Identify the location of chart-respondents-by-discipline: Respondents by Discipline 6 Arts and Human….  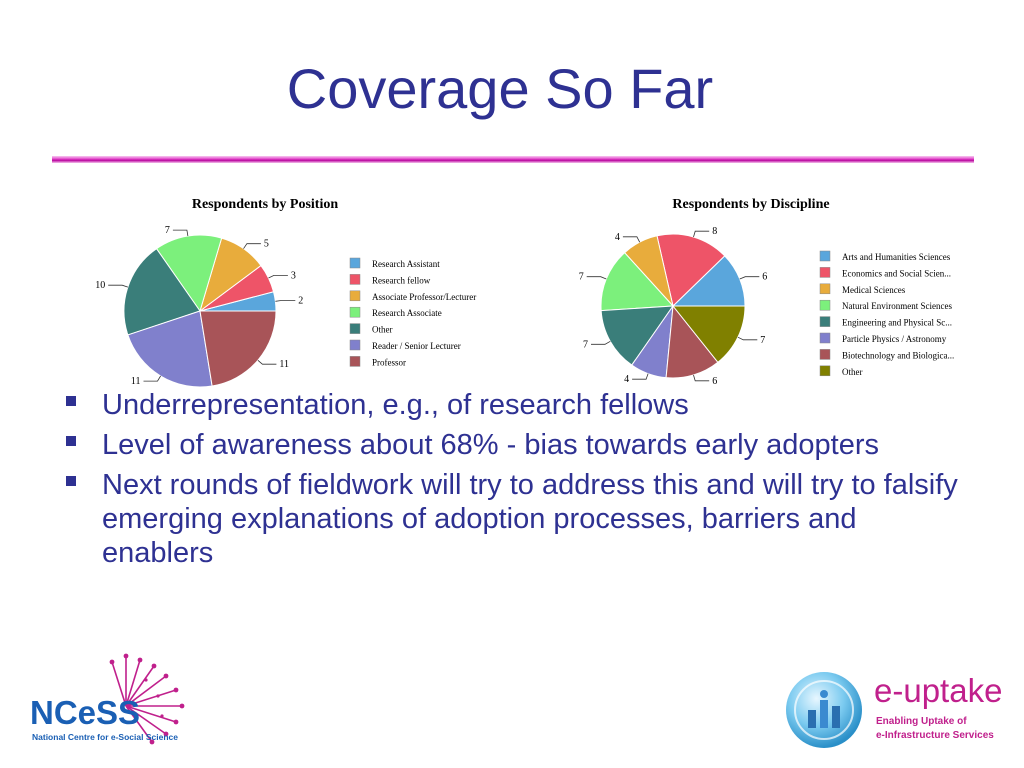
(770, 290).